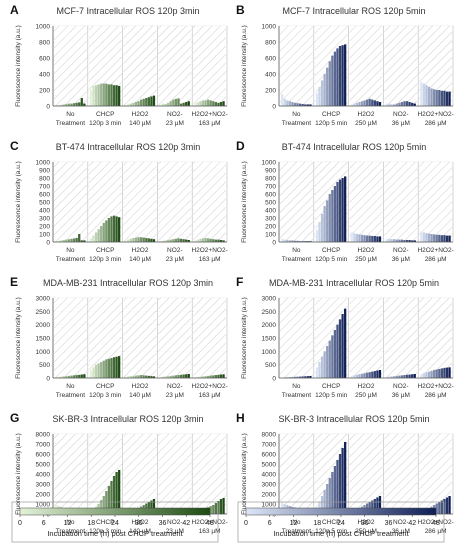 This screenshot has height=550, width=456. Describe the element at coordinates (43, 435) in the screenshot. I see `y-tick-label: 8000` at that location.